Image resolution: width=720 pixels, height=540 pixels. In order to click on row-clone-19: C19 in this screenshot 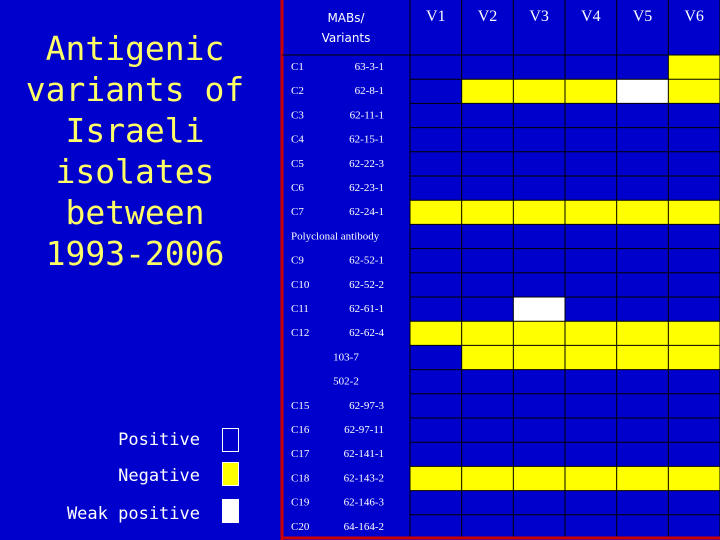, I will do `click(300, 503)`.